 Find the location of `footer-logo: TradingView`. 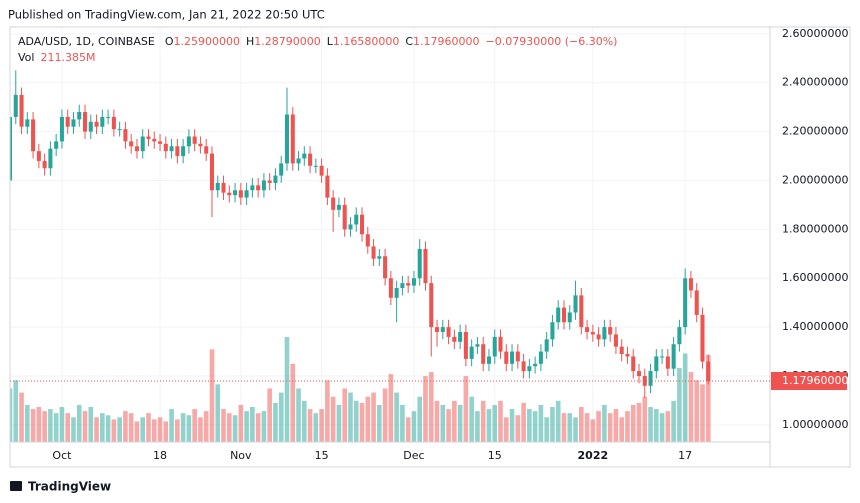

footer-logo: TradingView is located at coordinates (60, 487).